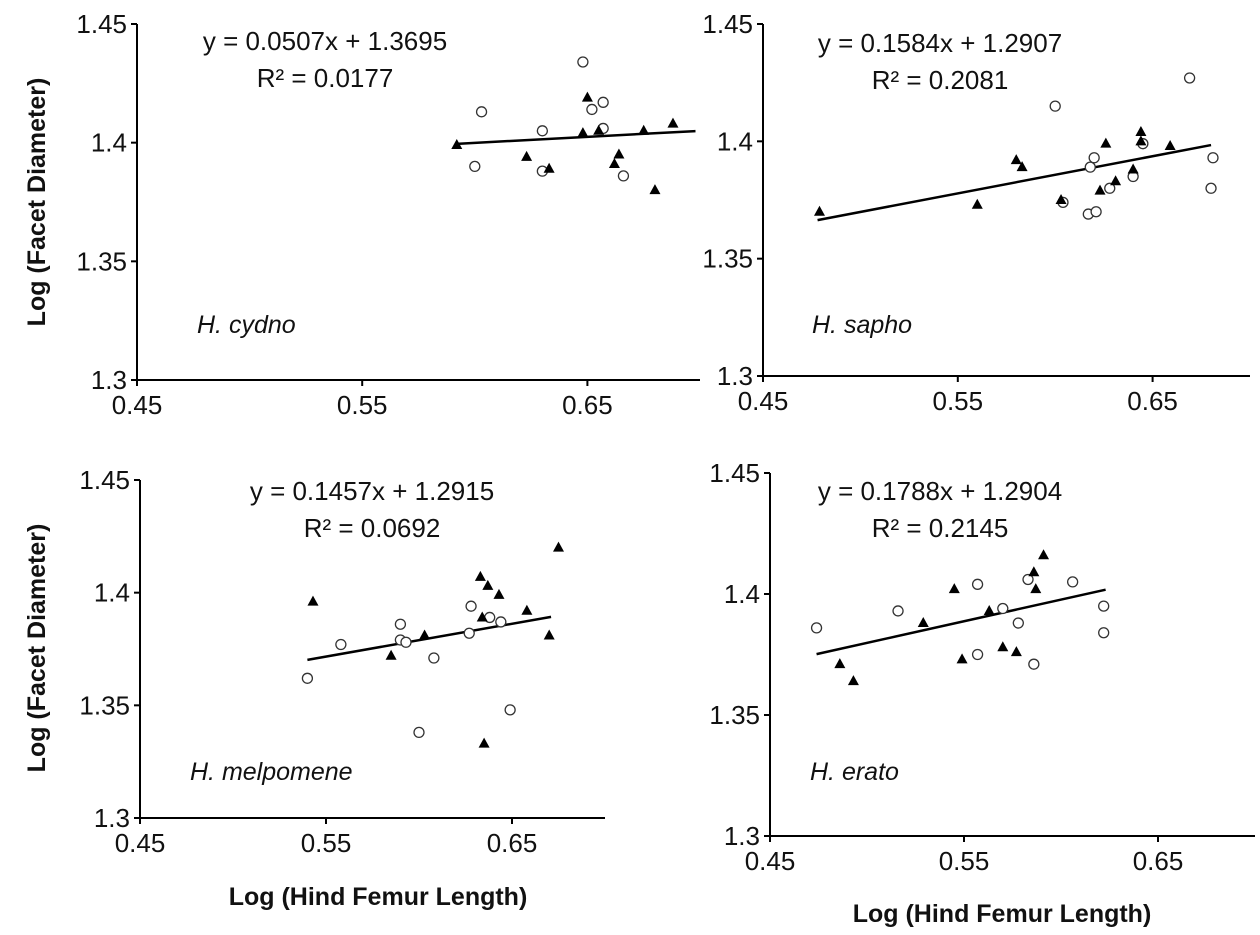 This screenshot has height=935, width=1260. Describe the element at coordinates (372, 528) in the screenshot. I see `r-squared-label: R² = 0.0692` at that location.